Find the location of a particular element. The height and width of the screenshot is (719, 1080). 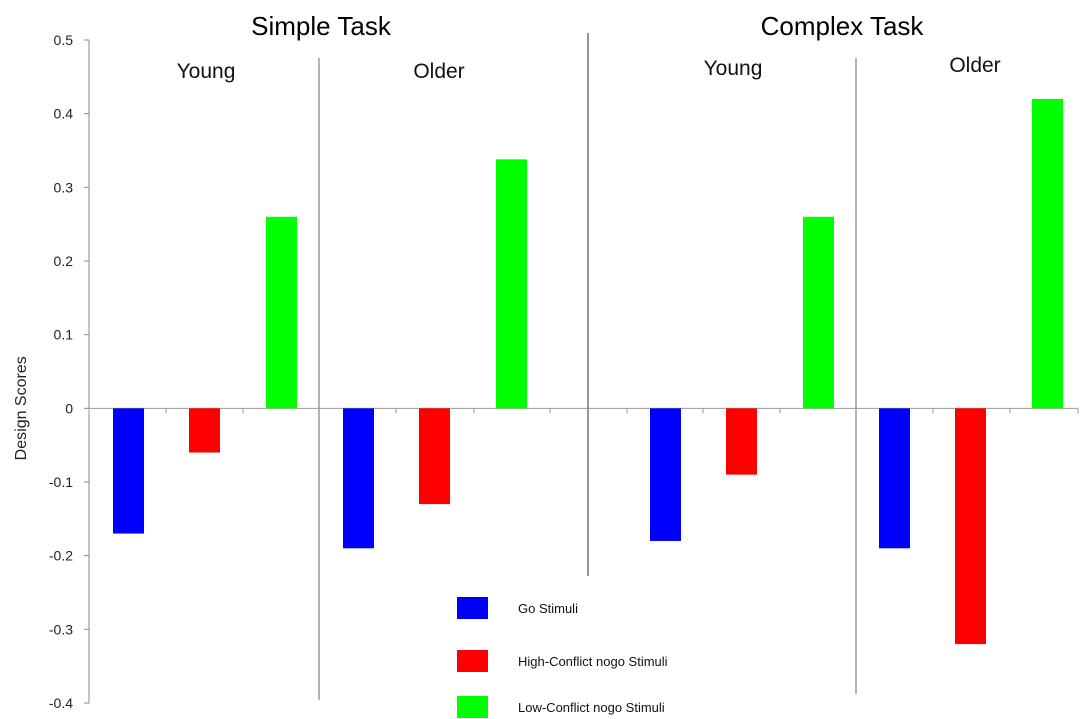

task-title: Complex Task is located at coordinates (843, 26).